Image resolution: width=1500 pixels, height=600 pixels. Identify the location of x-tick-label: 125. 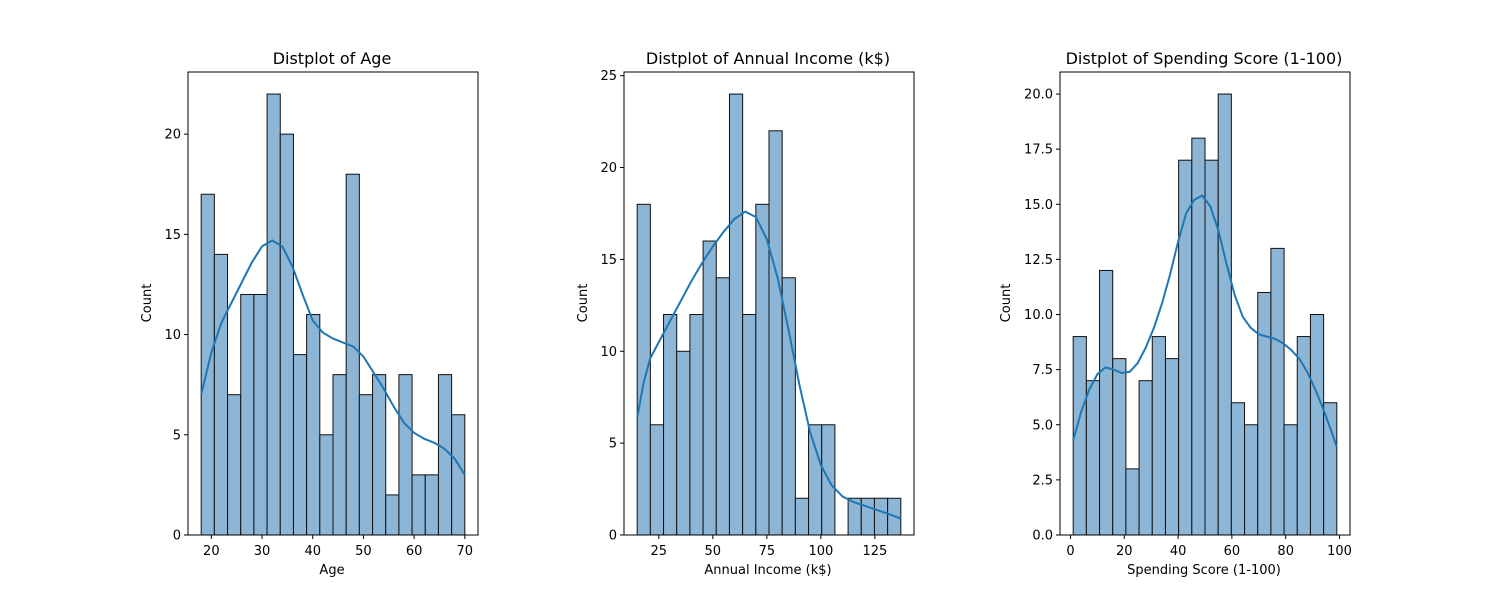
(874, 551).